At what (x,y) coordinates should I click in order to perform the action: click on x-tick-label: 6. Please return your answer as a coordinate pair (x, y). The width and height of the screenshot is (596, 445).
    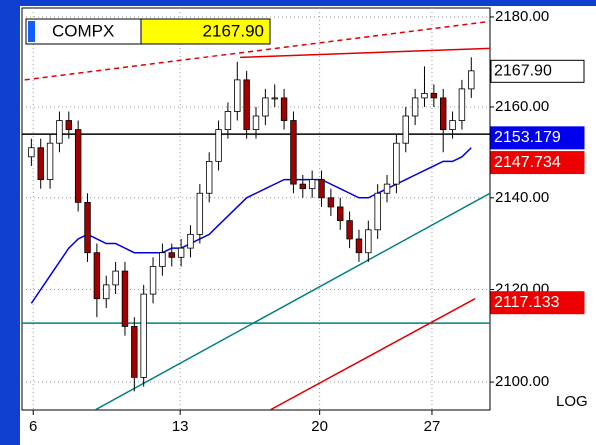
    Looking at the image, I should click on (33, 426).